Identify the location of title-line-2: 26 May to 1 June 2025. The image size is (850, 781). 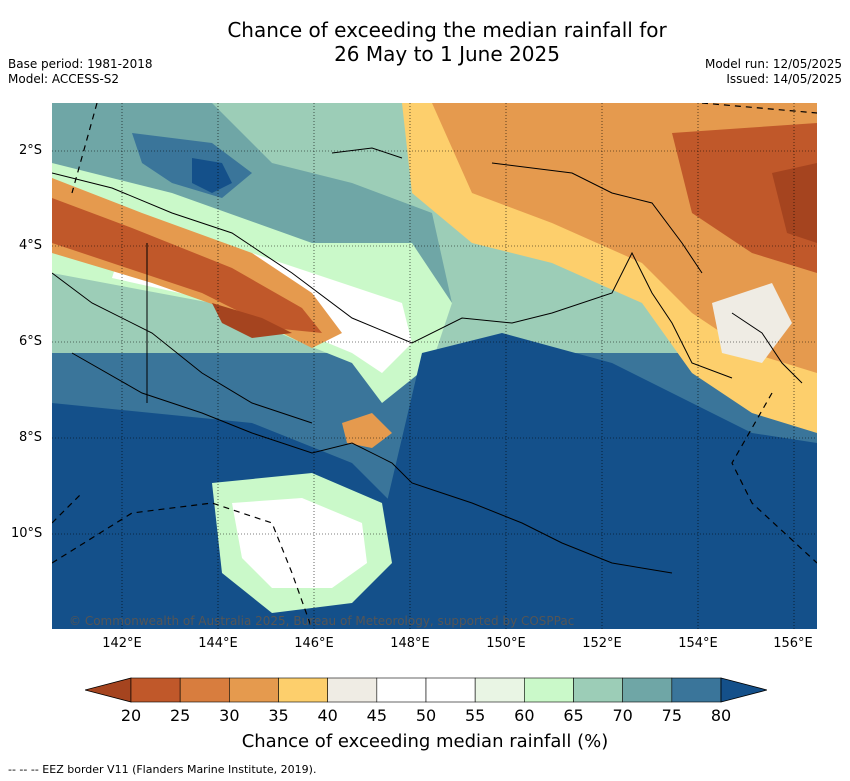
(447, 54).